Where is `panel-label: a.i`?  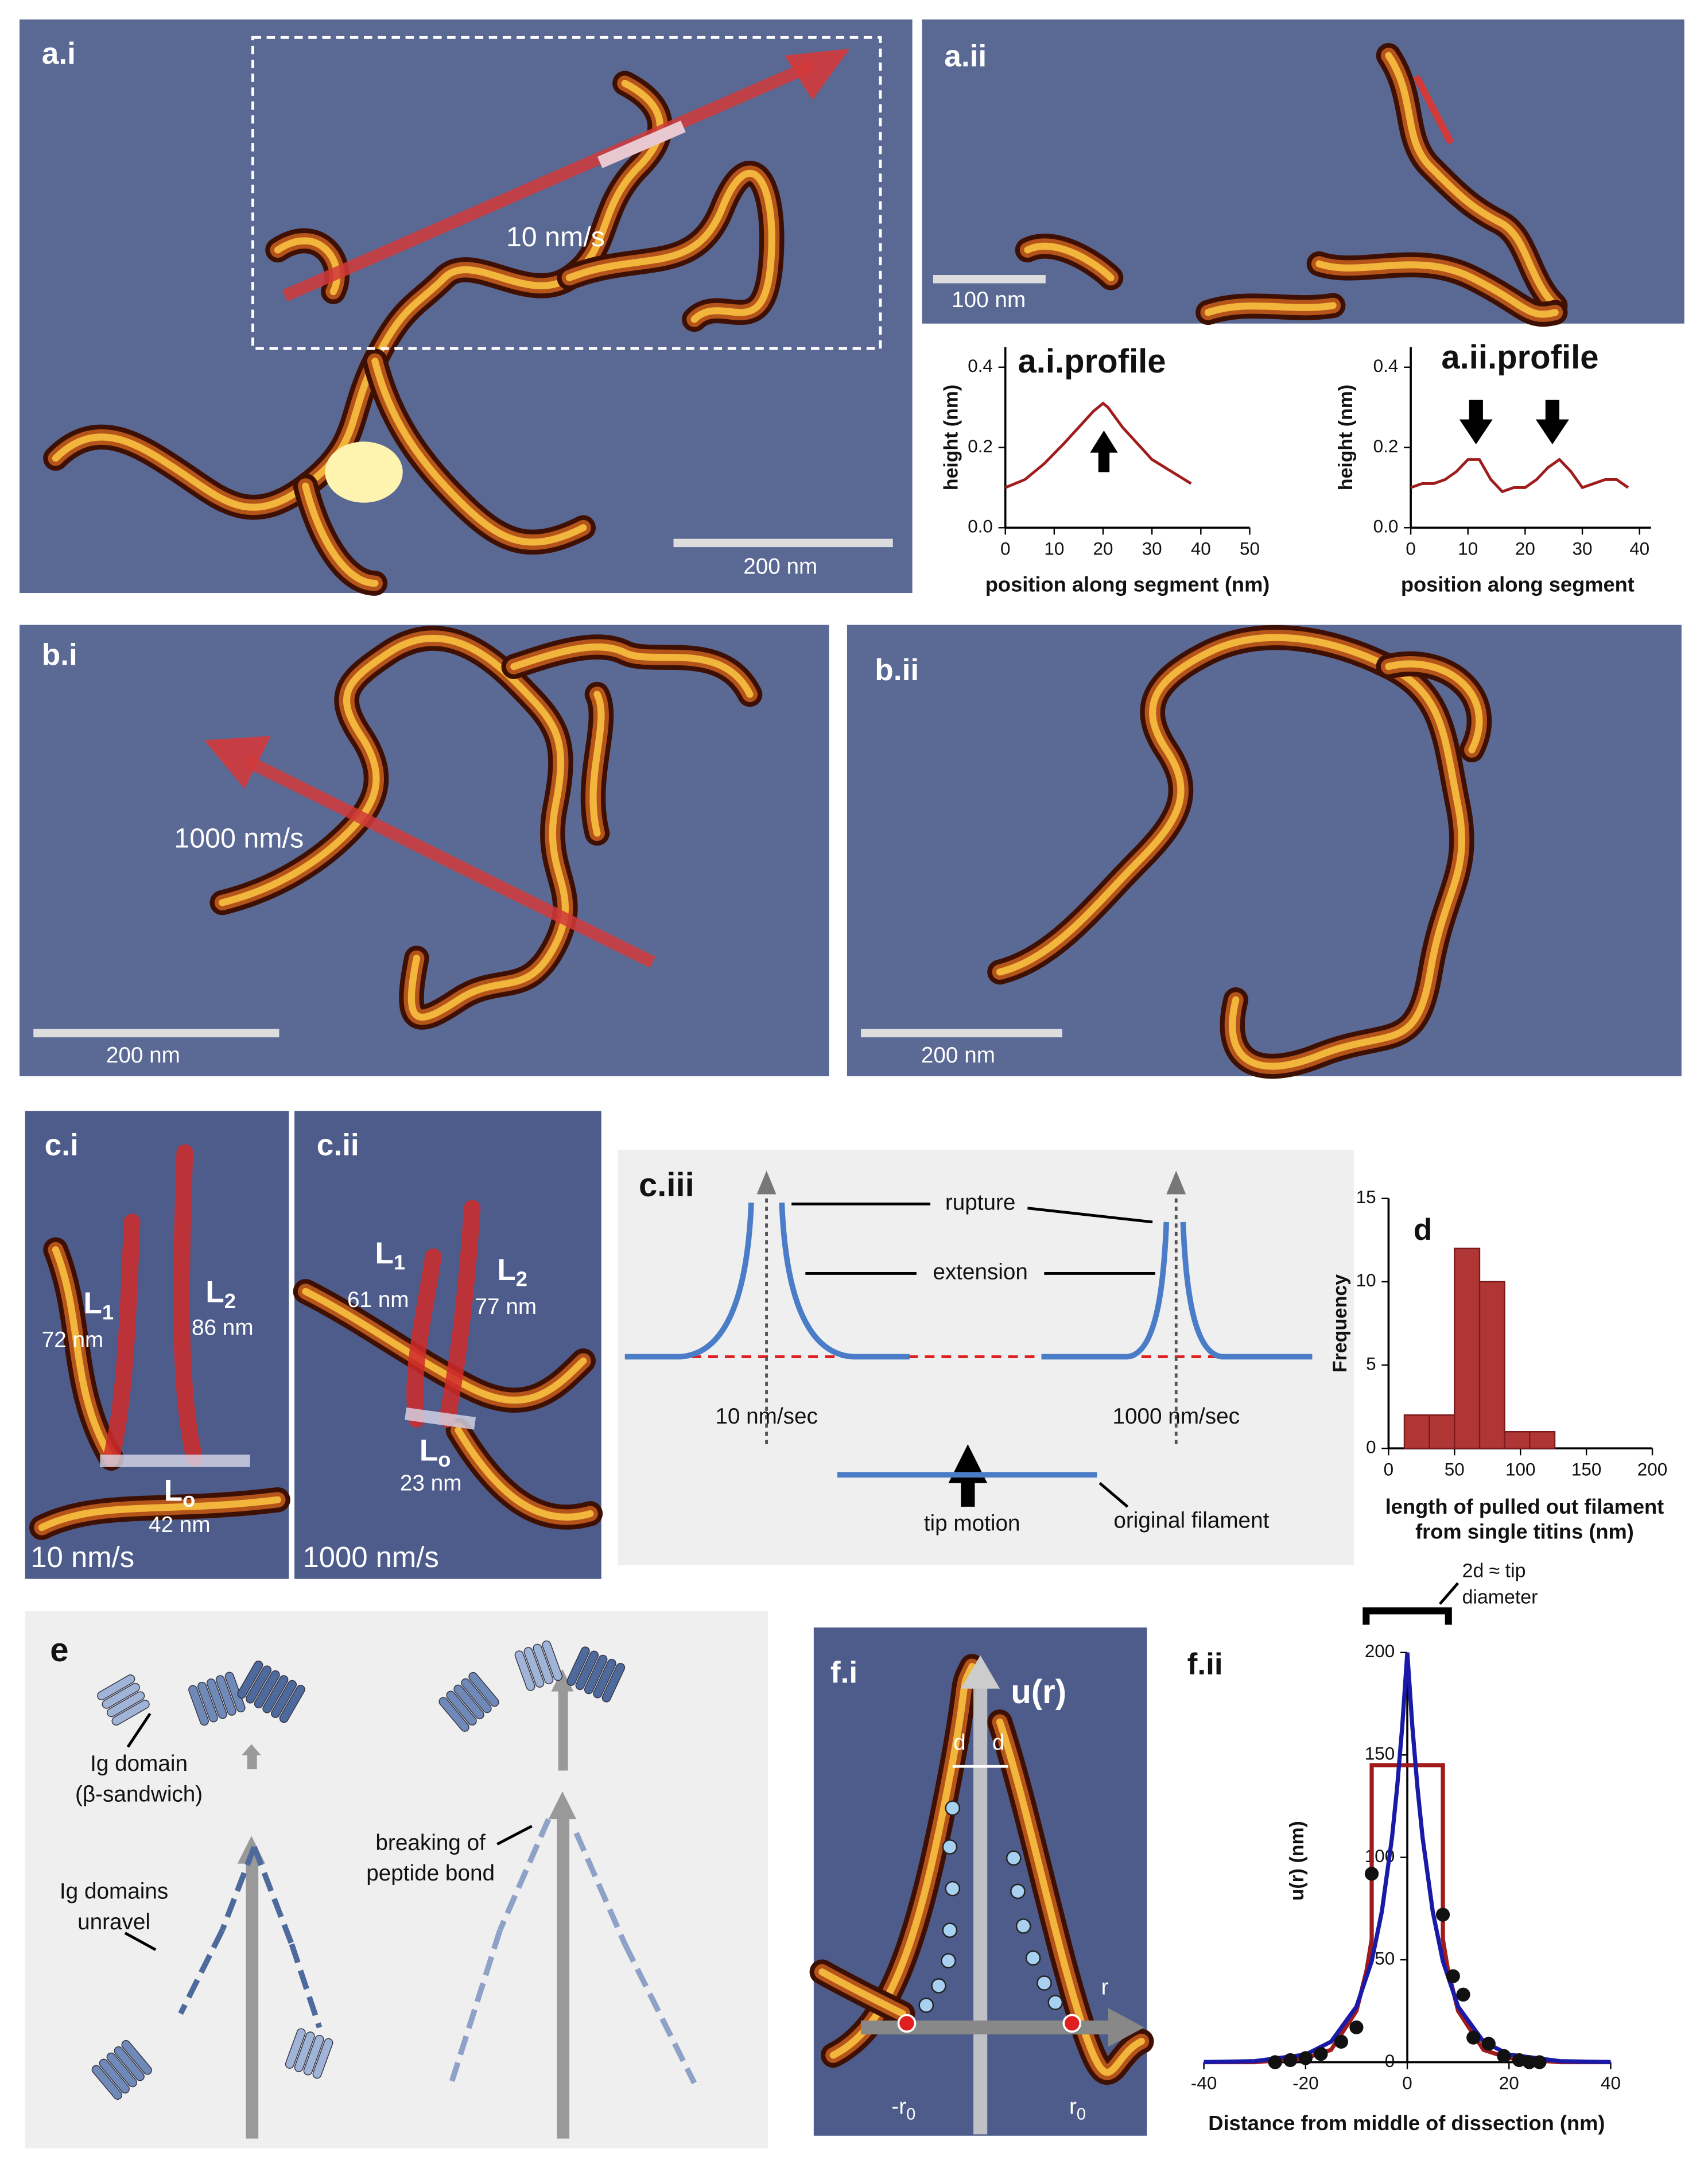
panel-label: a.i is located at coordinates (59, 54).